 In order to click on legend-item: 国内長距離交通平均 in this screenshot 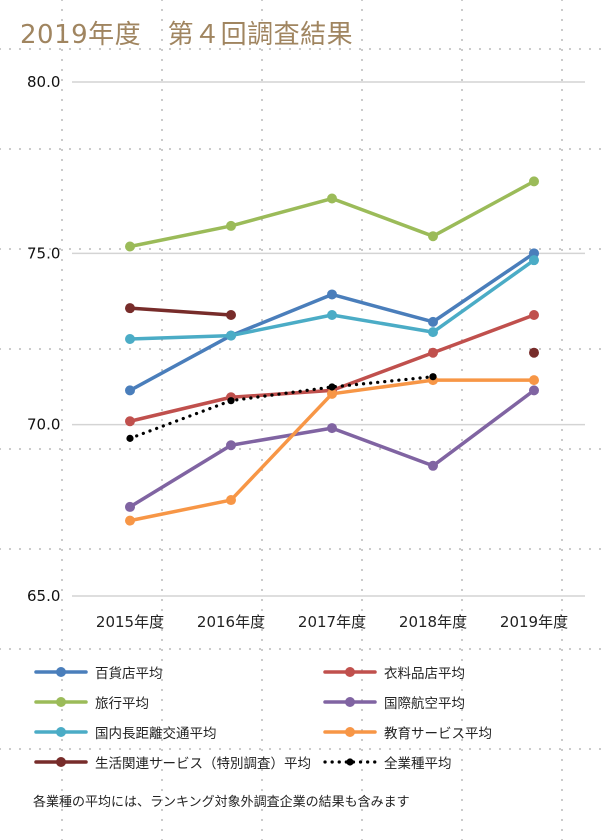, I will do `click(125, 732)`.